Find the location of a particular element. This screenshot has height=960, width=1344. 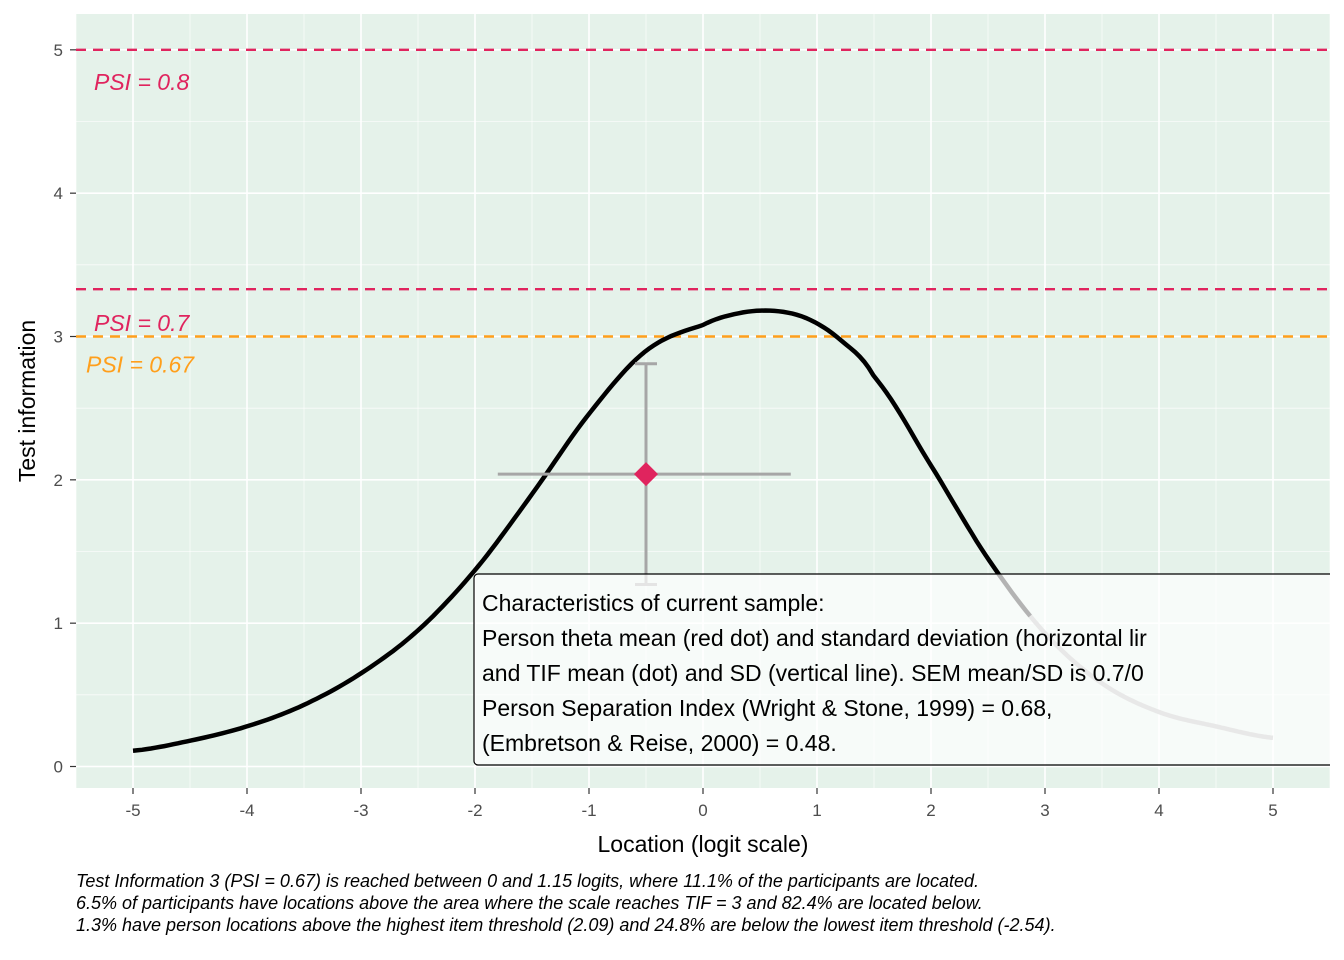

annotation-line: (Embretson & Reise, 2000) = 0.48. is located at coordinates (659, 743).